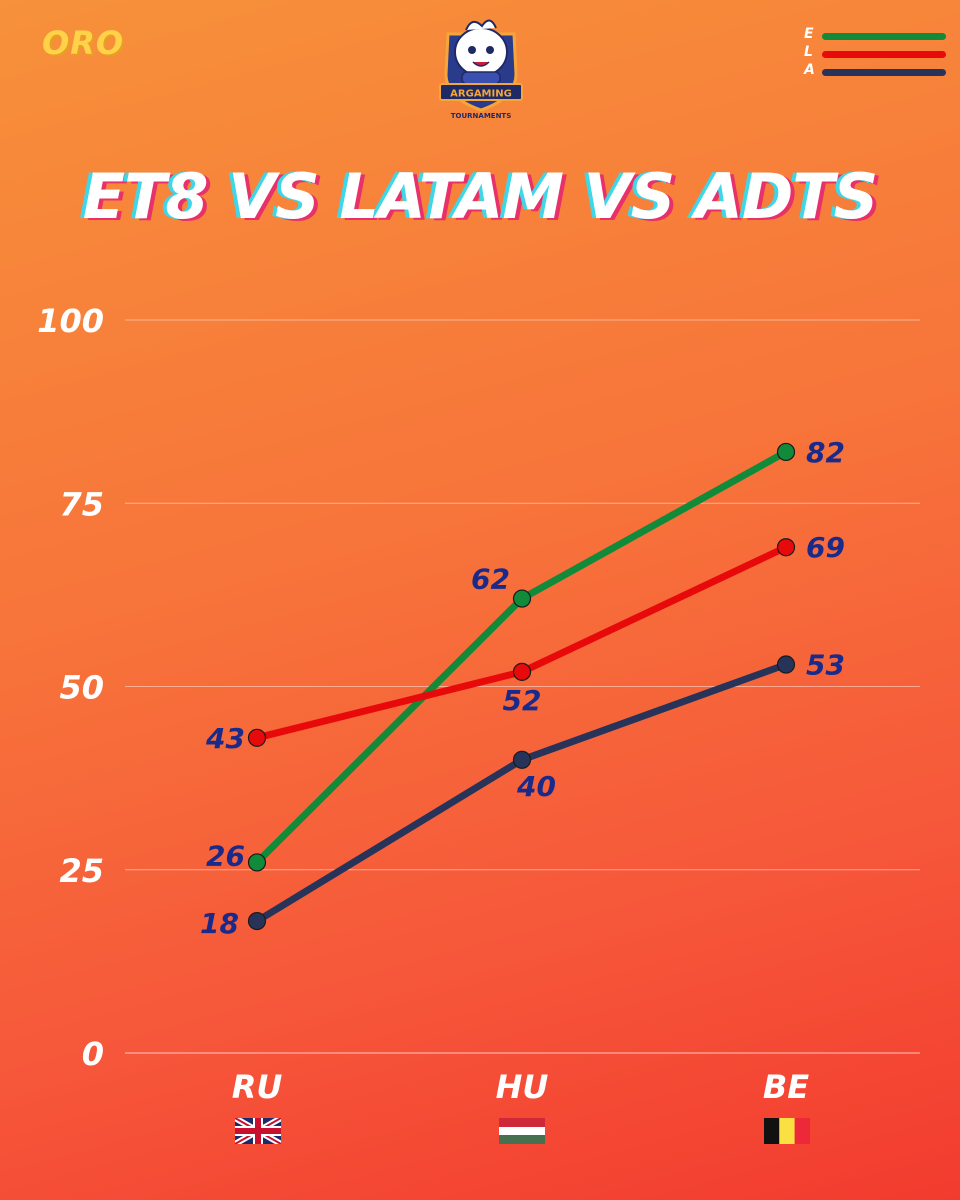  What do you see at coordinates (825, 547) in the screenshot?
I see `data-label-l-be: 69` at bounding box center [825, 547].